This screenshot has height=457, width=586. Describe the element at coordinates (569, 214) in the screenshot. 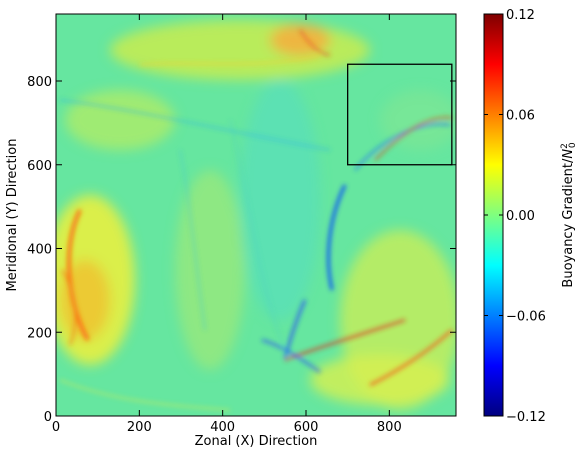

I see `colorbar-label: Buoyancy Gradient/N20` at that location.